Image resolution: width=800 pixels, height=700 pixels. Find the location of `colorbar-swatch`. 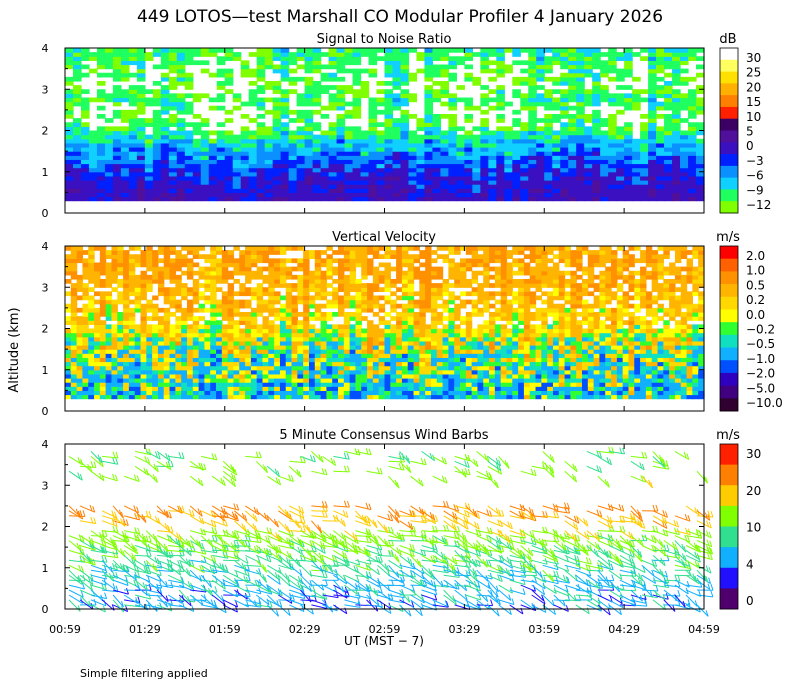

colorbar-swatch is located at coordinates (729, 172).